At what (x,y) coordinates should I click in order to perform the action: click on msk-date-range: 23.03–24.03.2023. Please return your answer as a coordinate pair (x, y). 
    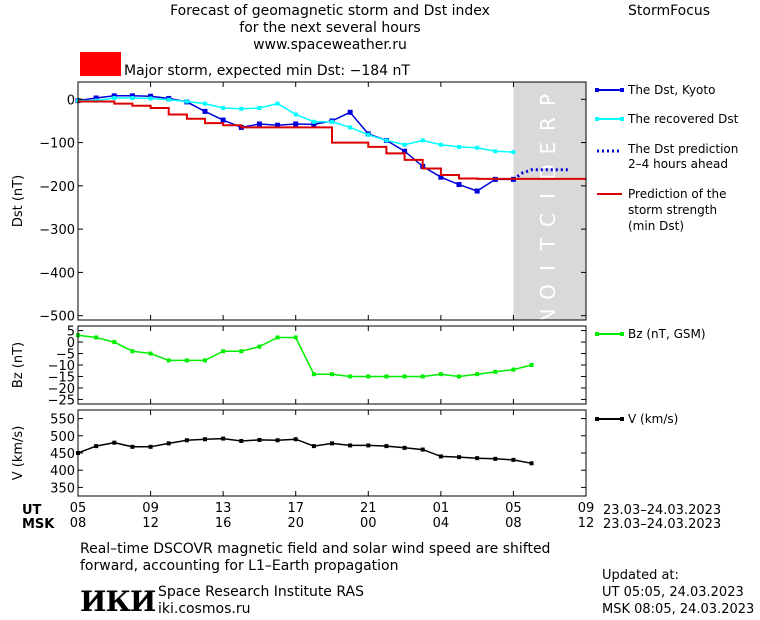
    Looking at the image, I should click on (662, 524).